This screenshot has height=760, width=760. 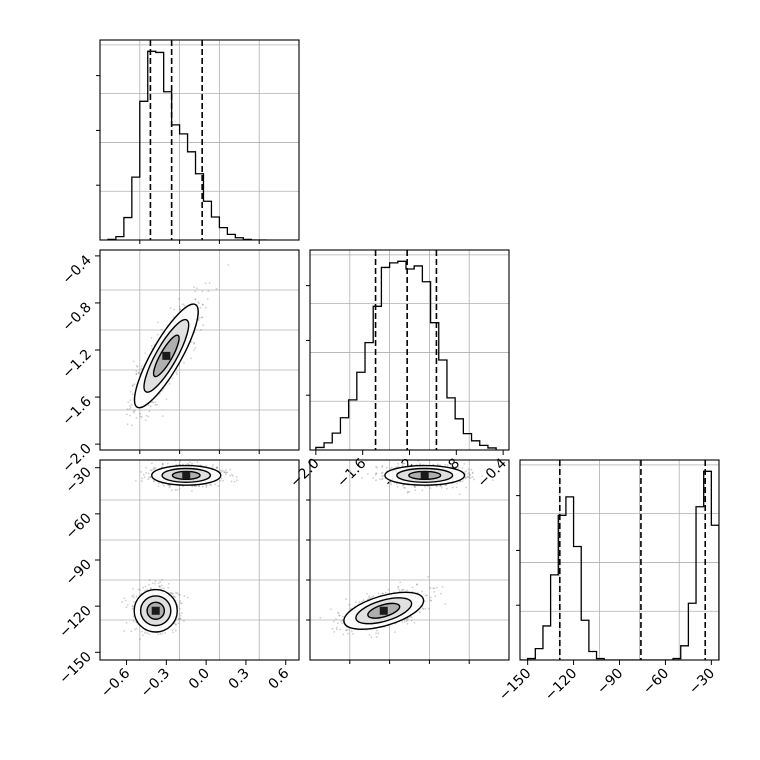 I want to click on histogram-step, so click(x=406, y=355).